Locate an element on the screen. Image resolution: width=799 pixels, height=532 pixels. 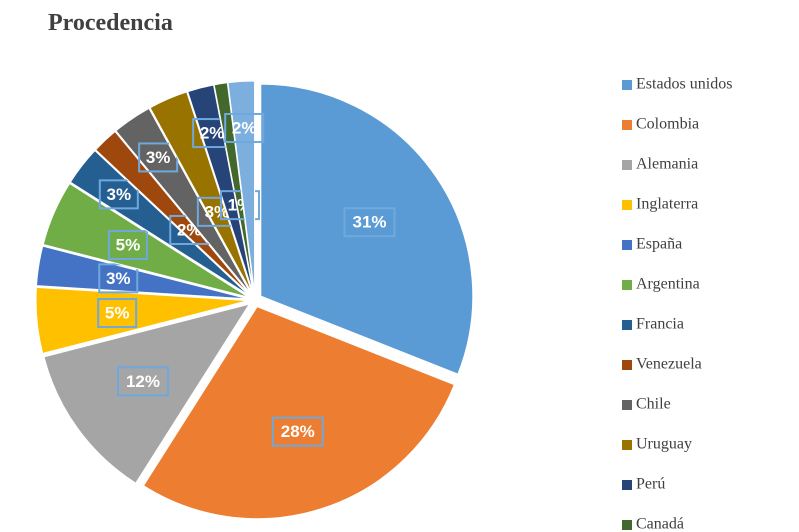
legend-label: Inglaterra is located at coordinates (667, 204).